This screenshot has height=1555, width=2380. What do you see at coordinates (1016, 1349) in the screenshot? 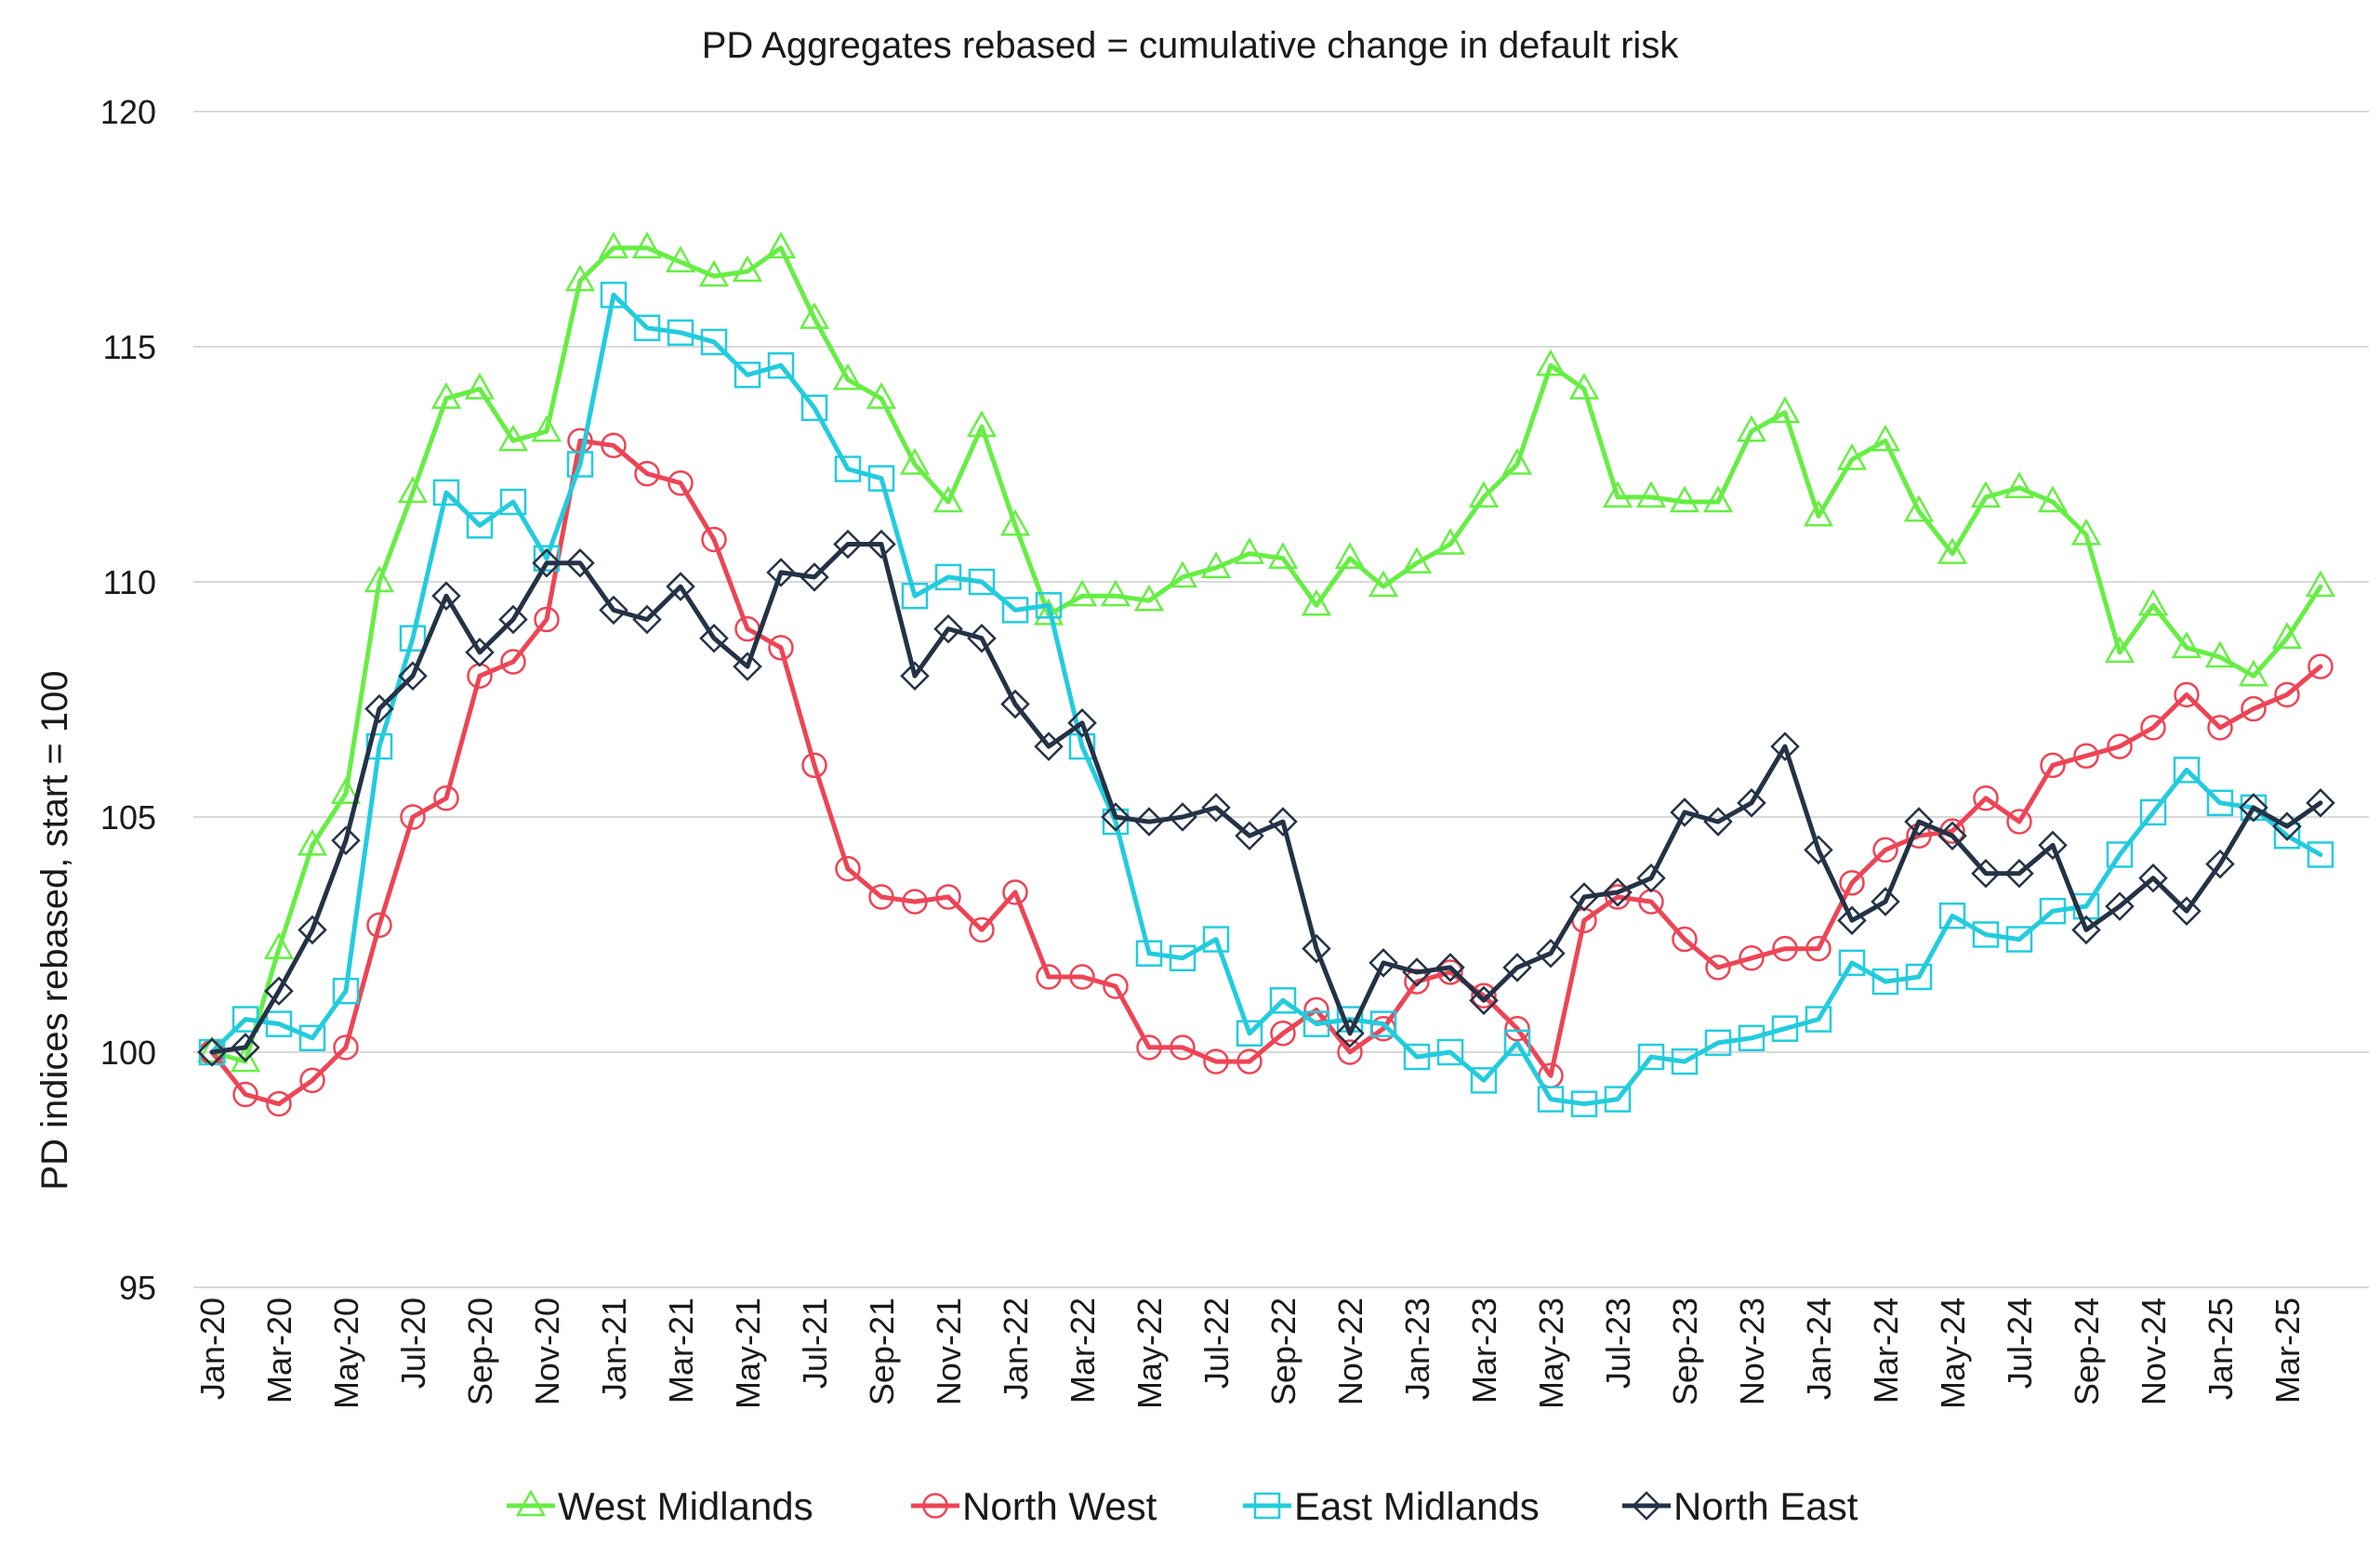
I see `x-tick-label: Jan-22` at bounding box center [1016, 1349].